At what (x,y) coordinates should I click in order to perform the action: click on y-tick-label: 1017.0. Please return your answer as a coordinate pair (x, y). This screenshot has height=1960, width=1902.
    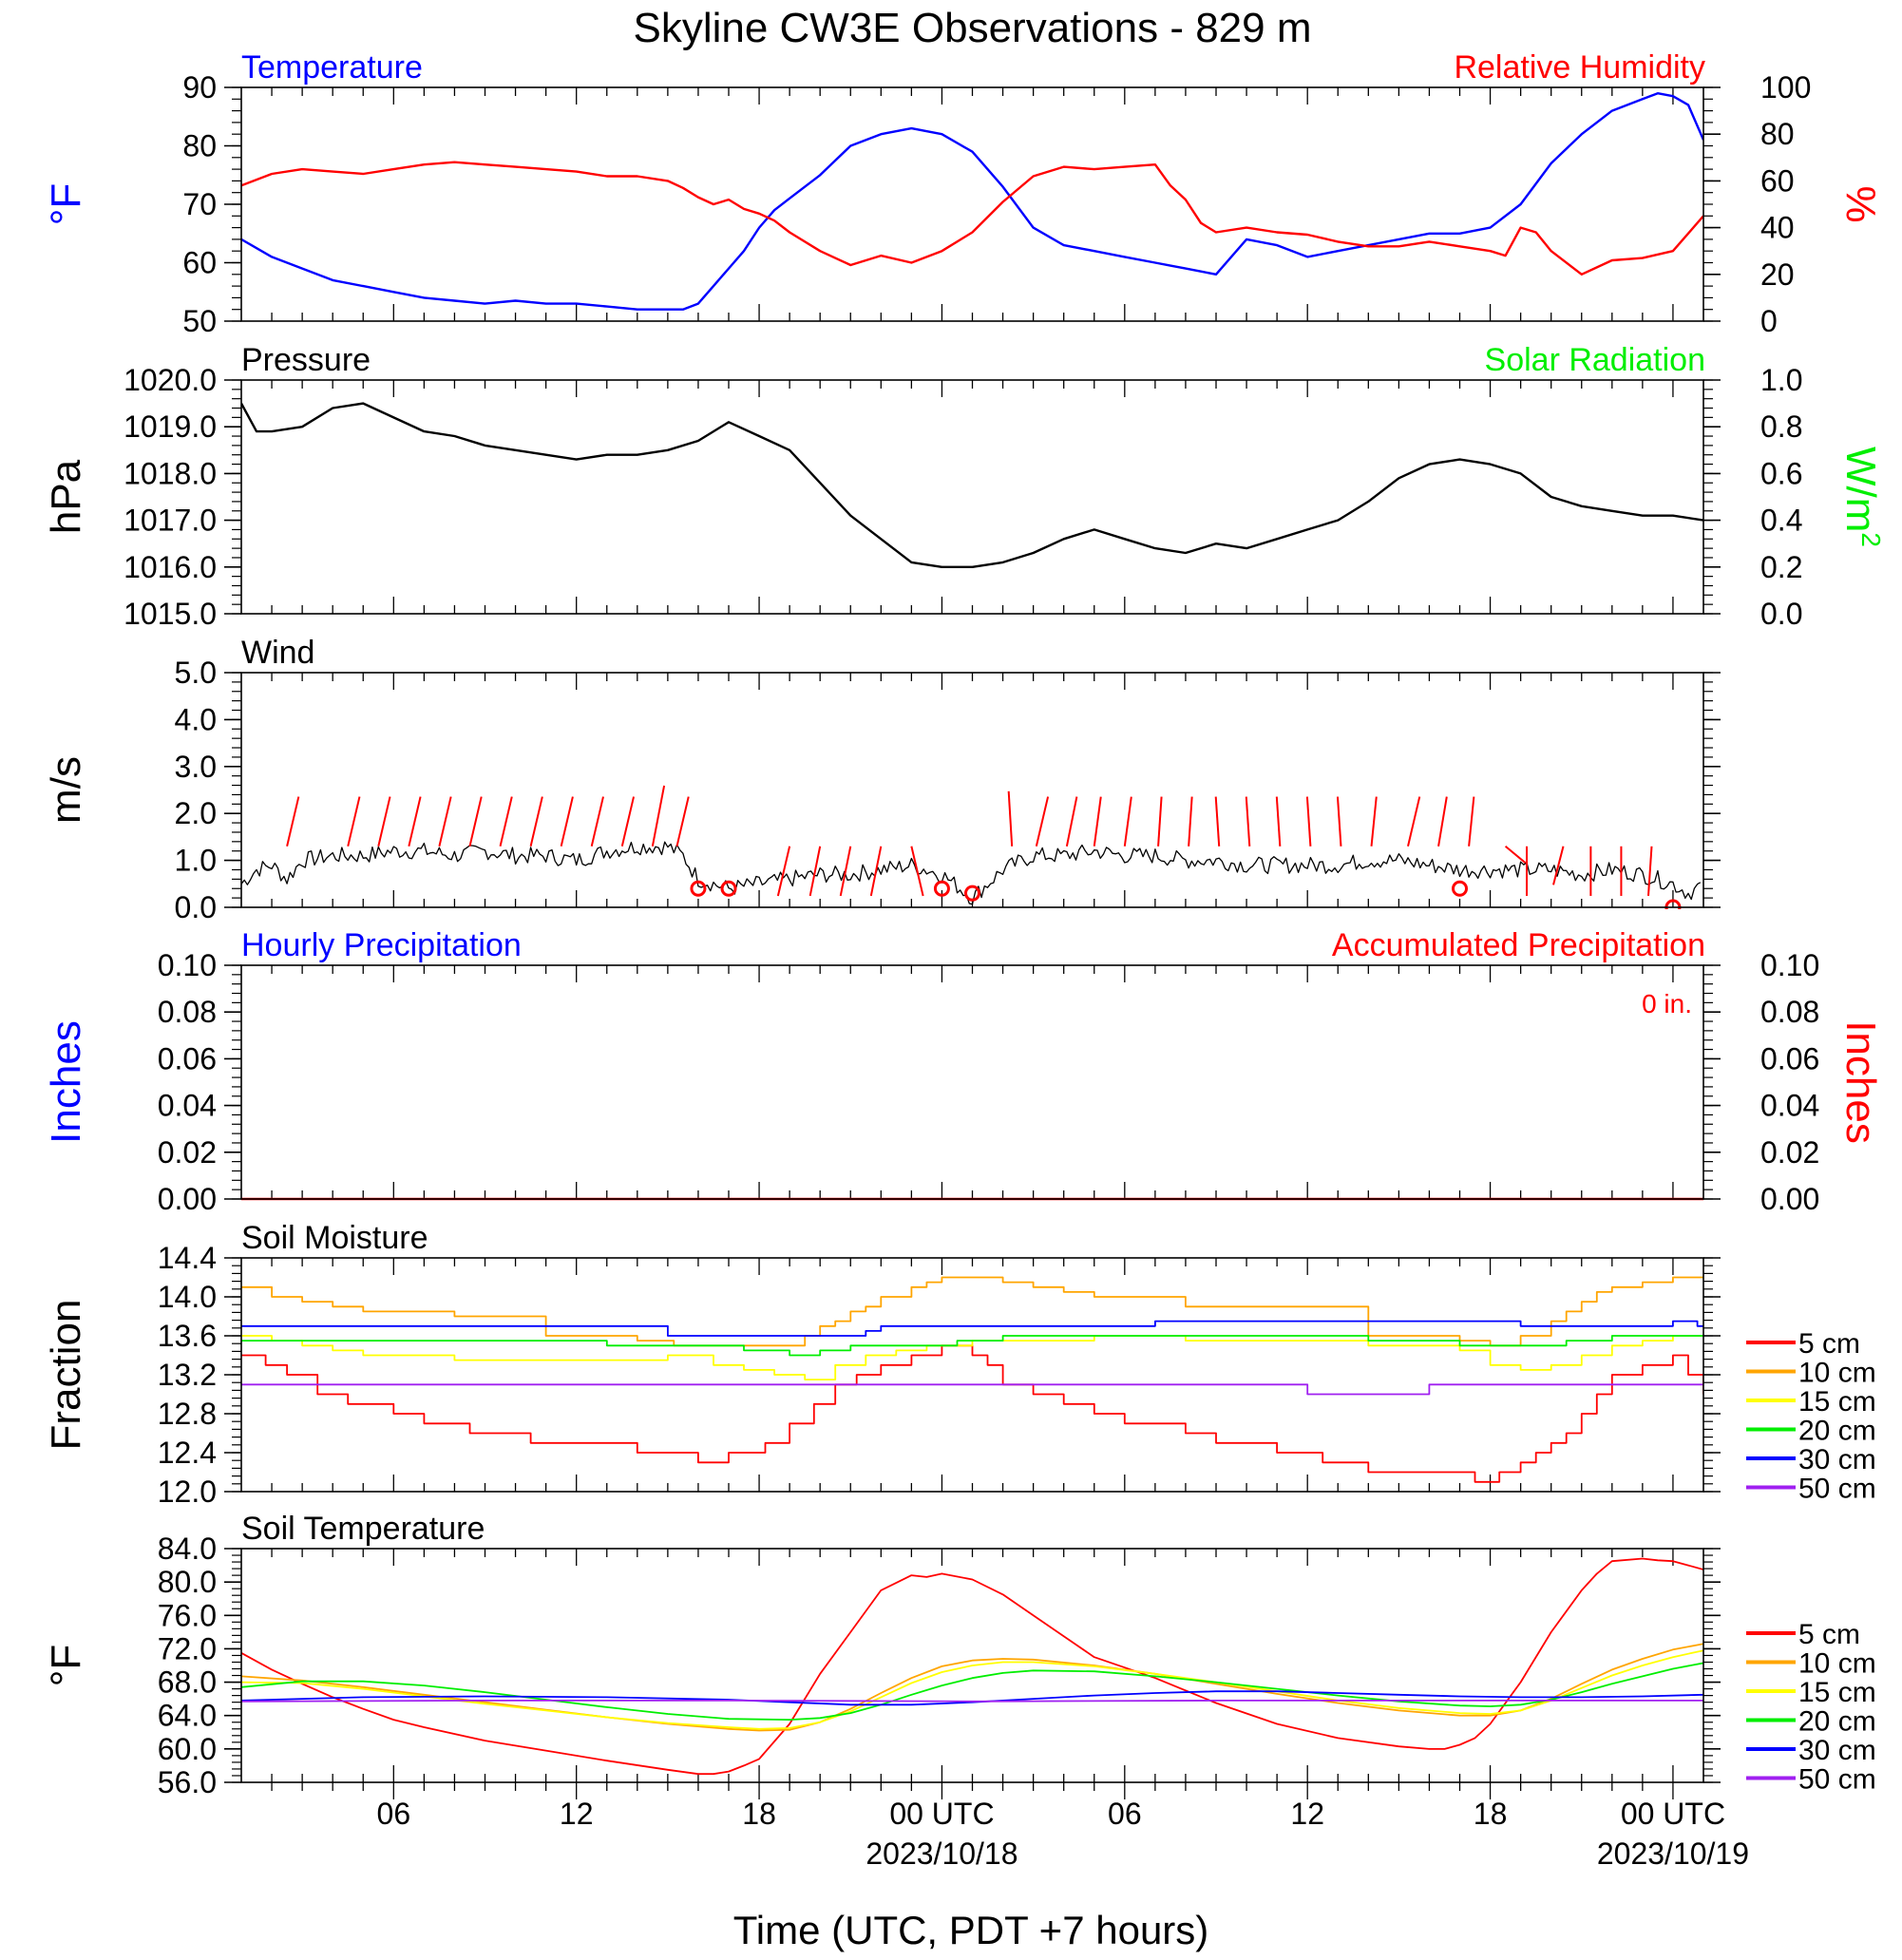
    Looking at the image, I should click on (170, 521).